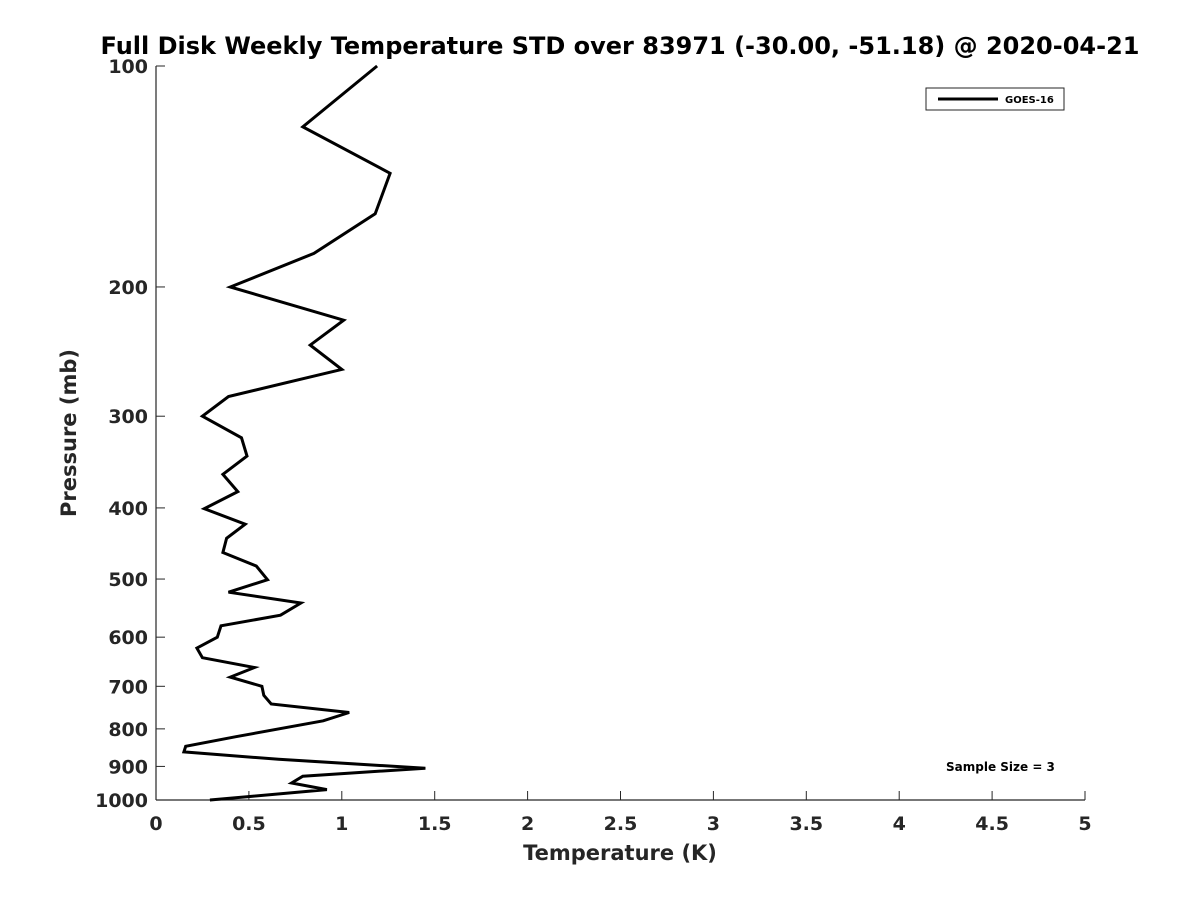 The image size is (1200, 900). Describe the element at coordinates (620, 853) in the screenshot. I see `x-axis-label: Temperature (K)` at that location.